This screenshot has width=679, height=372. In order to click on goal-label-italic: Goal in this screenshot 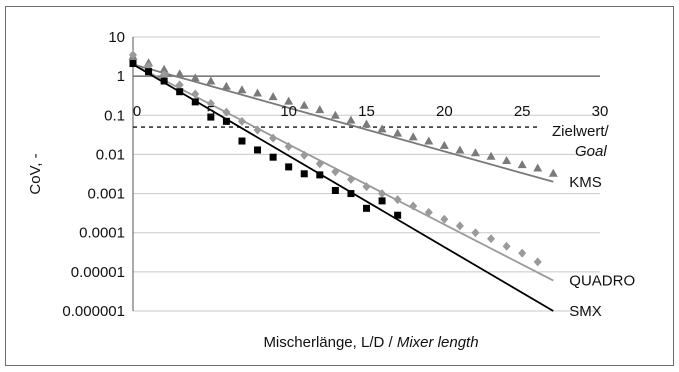, I will do `click(591, 151)`.